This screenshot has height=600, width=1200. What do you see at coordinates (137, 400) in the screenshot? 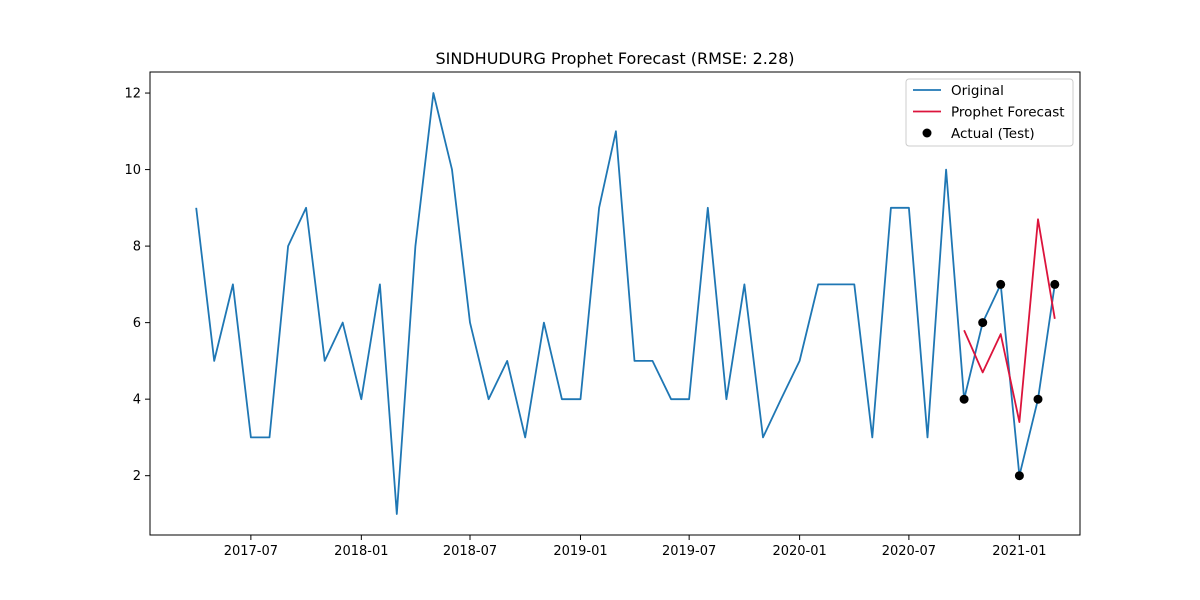
I see `y-tick-label: 4` at bounding box center [137, 400].